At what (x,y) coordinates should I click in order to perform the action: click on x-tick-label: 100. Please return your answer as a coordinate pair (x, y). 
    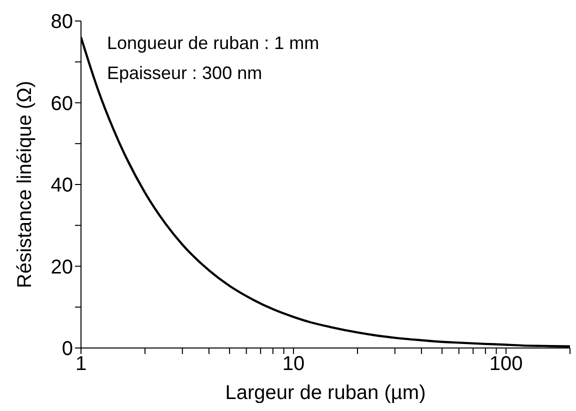
    Looking at the image, I should click on (506, 364).